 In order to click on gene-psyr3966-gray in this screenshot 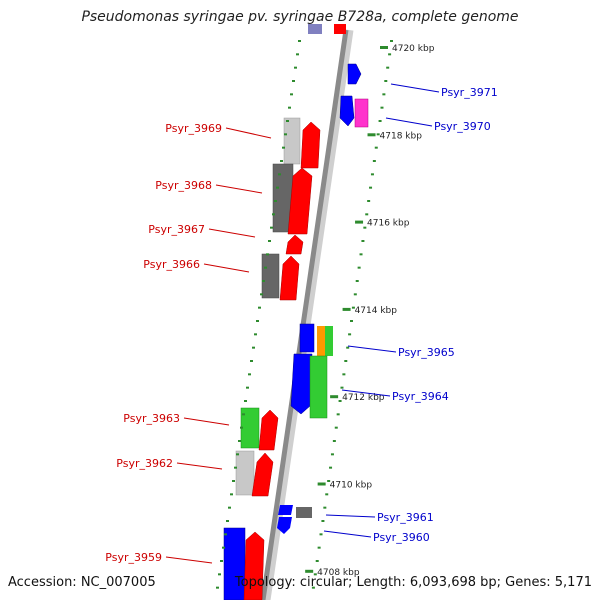, I will do `click(270, 276)`.